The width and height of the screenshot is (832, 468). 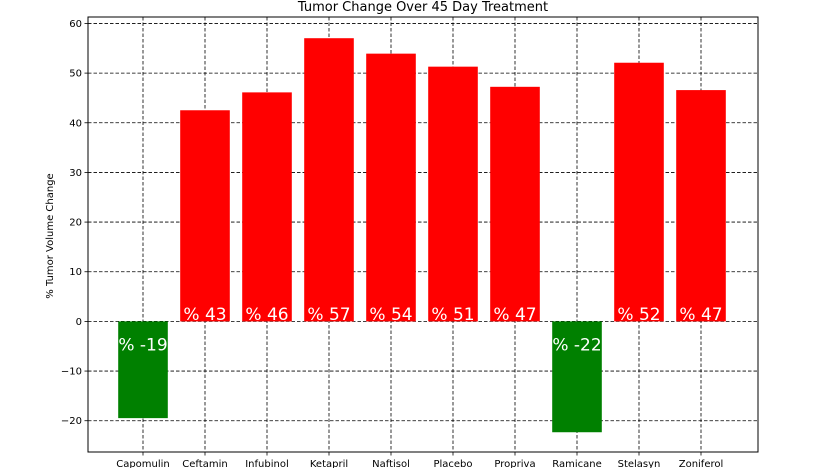 I want to click on y-tick-label: −20, so click(x=71, y=421).